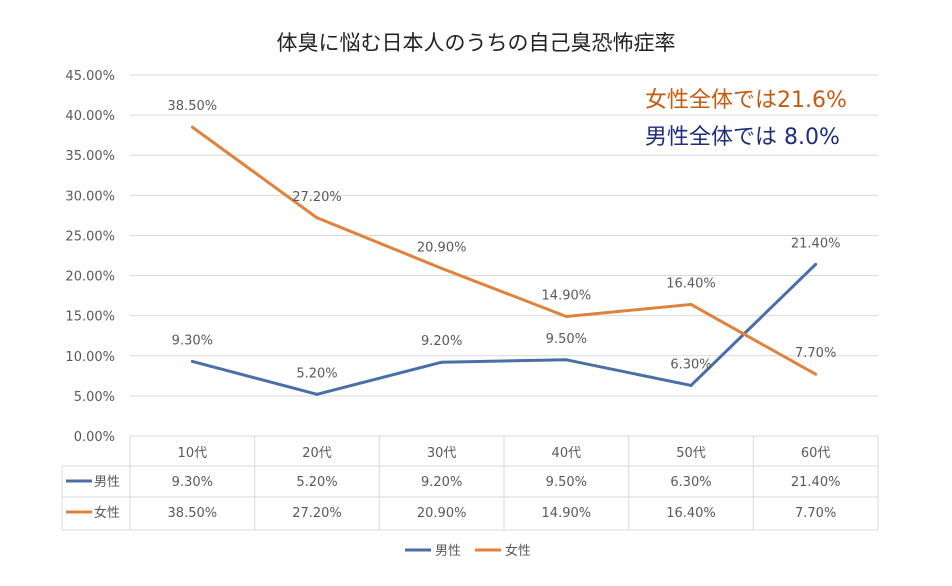 The image size is (952, 586). I want to click on annotation: 女性全体では21.6%, so click(746, 100).